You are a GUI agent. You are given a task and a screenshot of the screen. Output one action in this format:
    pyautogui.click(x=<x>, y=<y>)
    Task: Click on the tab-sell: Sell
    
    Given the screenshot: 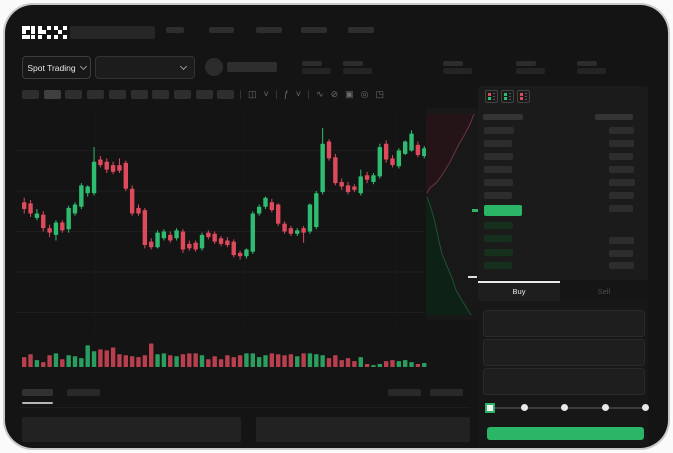 What is the action you would take?
    pyautogui.click(x=604, y=291)
    